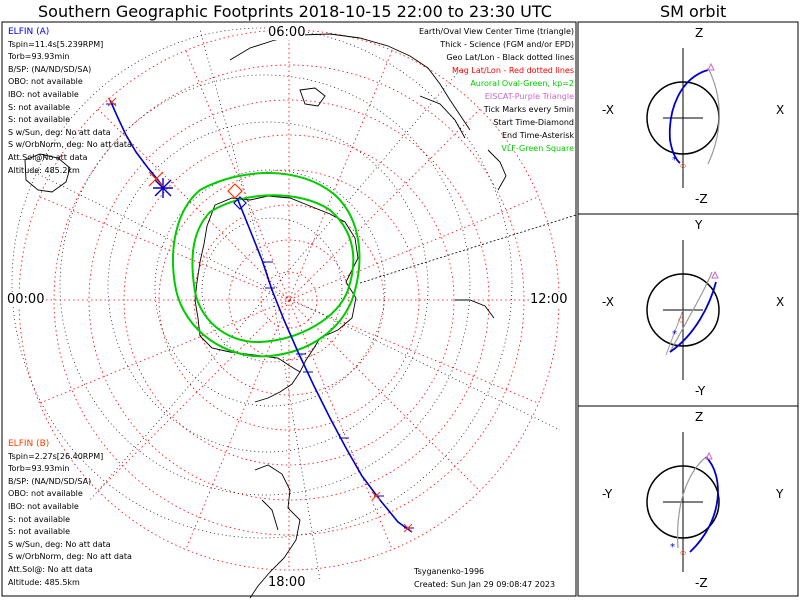 The height and width of the screenshot is (600, 800). What do you see at coordinates (529, 96) in the screenshot?
I see `legend-item: EISCAT-Purple Triangle` at bounding box center [529, 96].